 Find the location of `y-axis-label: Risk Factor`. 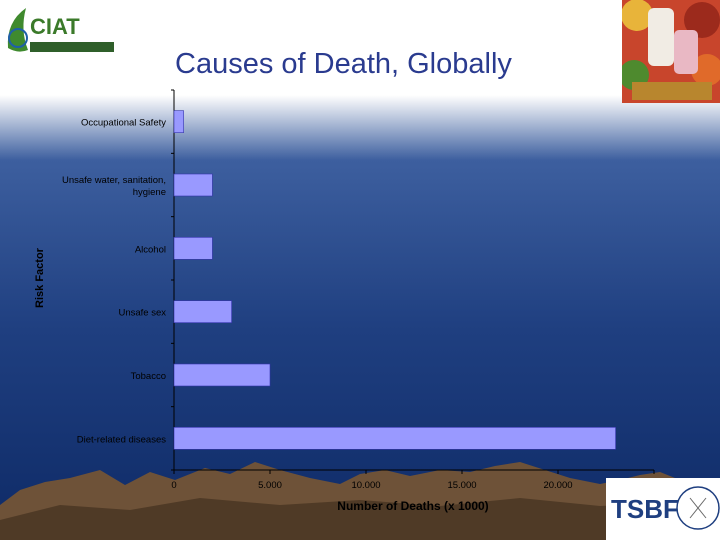

y-axis-label: Risk Factor is located at coordinates (40, 277).